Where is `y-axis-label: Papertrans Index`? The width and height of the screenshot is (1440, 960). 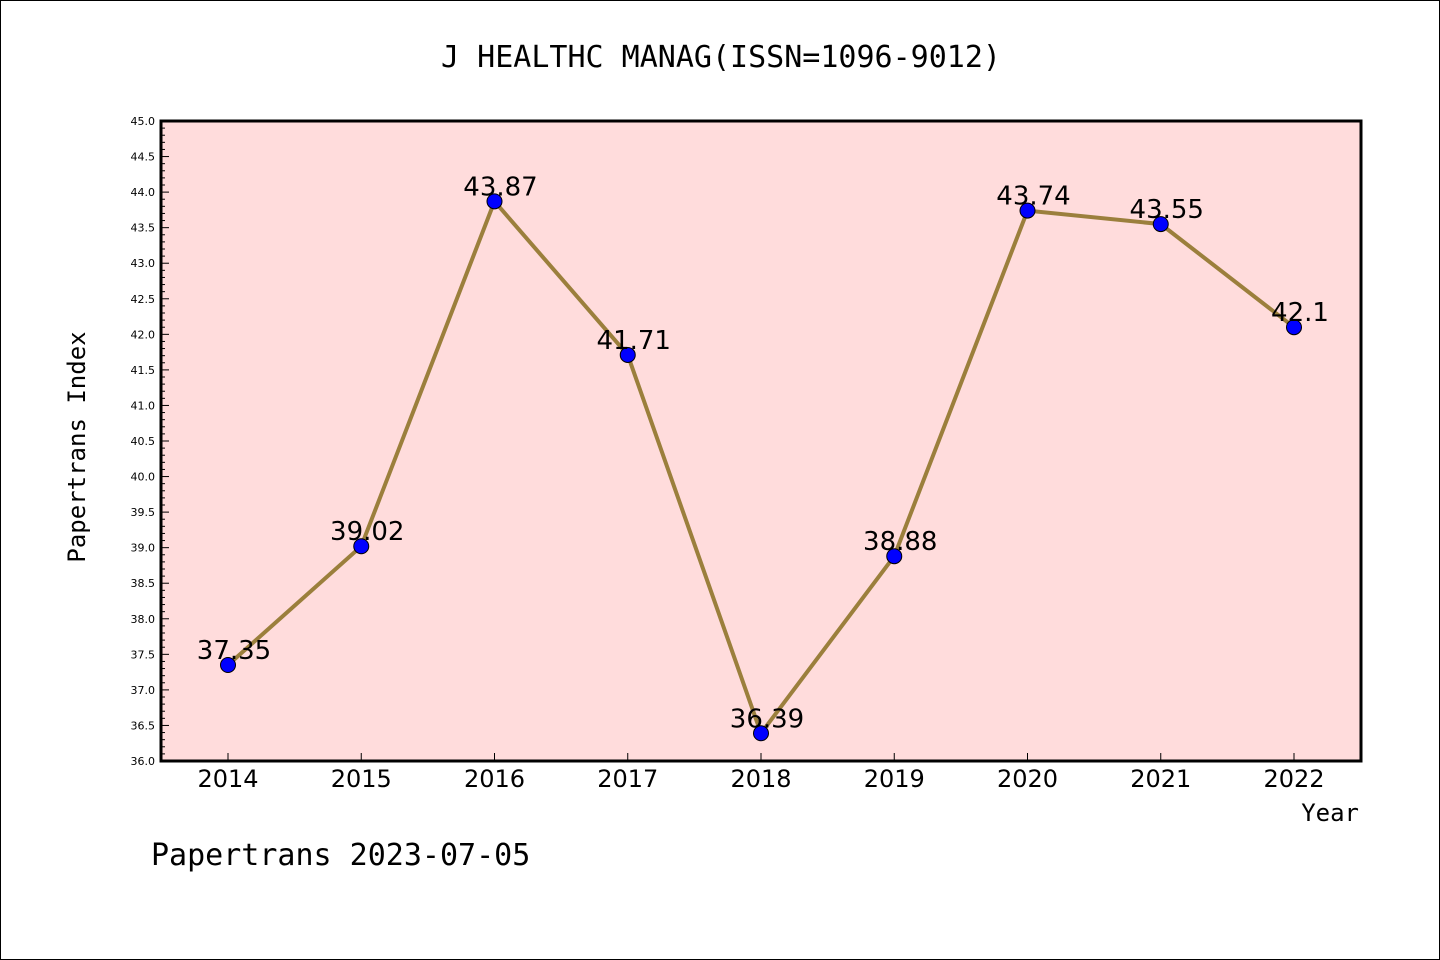
y-axis-label: Papertrans Index is located at coordinates (77, 446).